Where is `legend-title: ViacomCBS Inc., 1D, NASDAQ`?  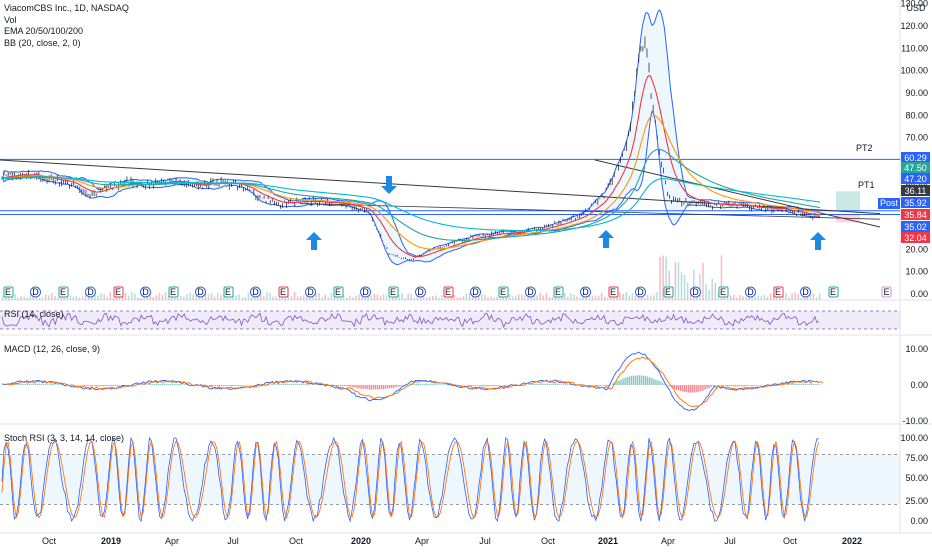
legend-title: ViacomCBS Inc., 1D, NASDAQ is located at coordinates (66, 9).